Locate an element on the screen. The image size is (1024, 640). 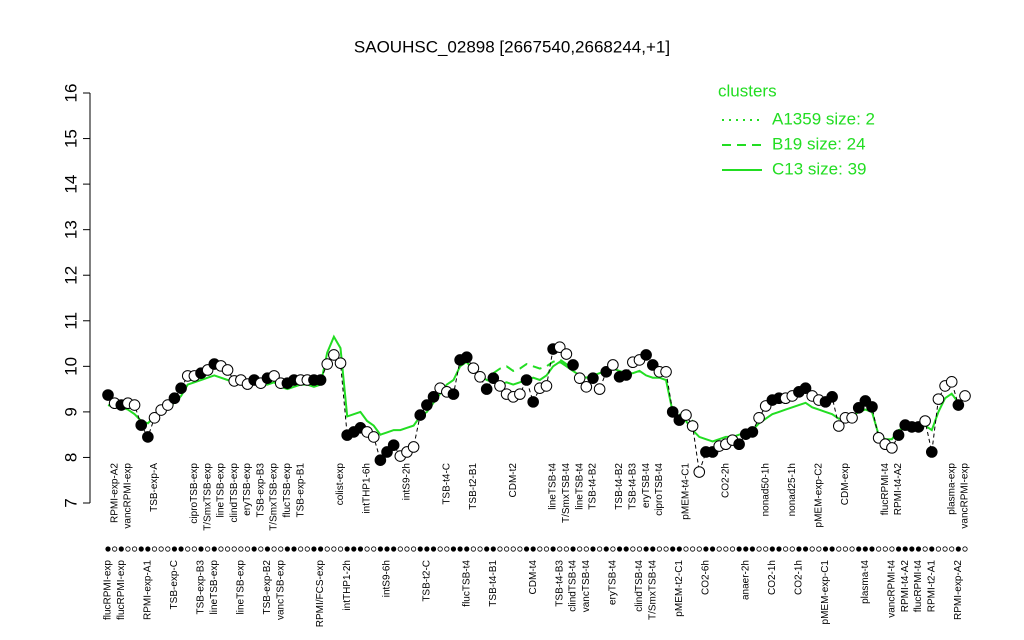
x-tick-label: TSB-t4-B3 is located at coordinates (632, 486).